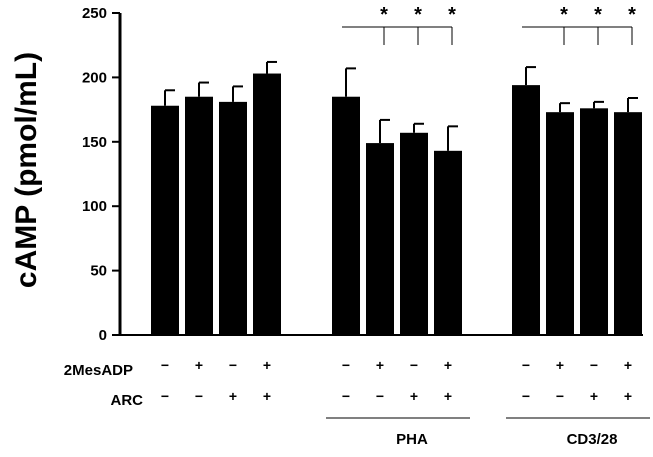 Image resolution: width=653 pixels, height=457 pixels. Describe the element at coordinates (94, 142) in the screenshot. I see `y-tick-label: 150` at that location.